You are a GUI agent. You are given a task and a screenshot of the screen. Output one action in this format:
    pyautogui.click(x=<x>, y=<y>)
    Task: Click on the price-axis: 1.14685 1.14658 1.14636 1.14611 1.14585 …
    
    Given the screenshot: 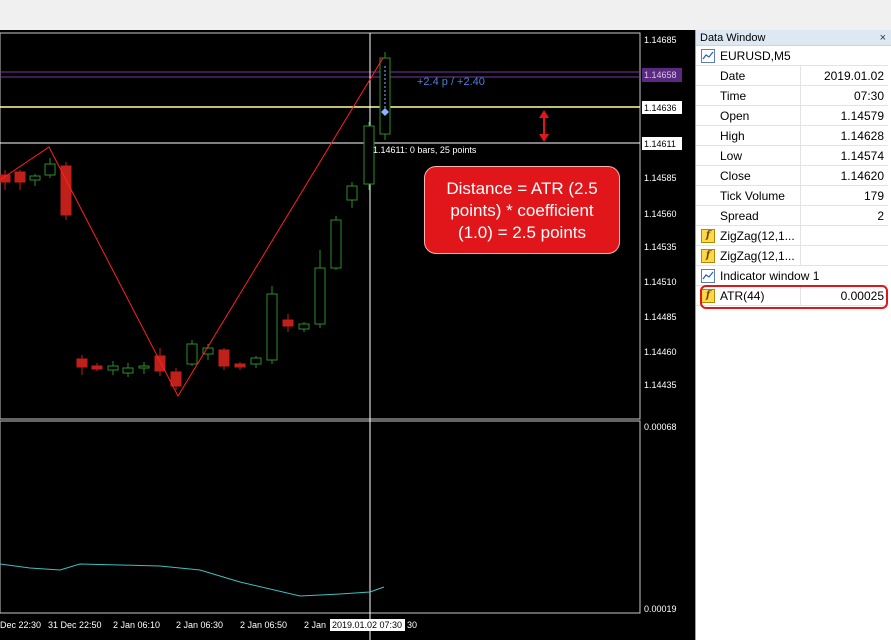 What is the action you would take?
    pyautogui.click(x=662, y=324)
    